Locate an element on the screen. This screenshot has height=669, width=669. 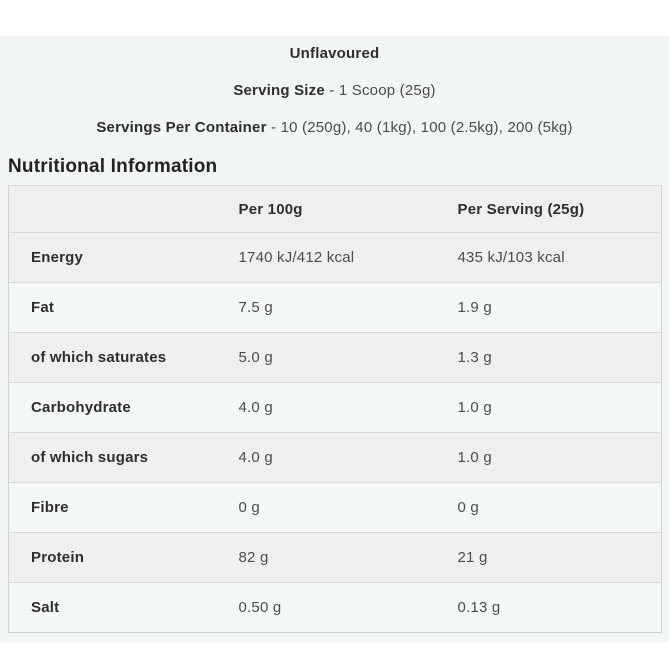
per-100g-value: 0 g is located at coordinates (326, 507).